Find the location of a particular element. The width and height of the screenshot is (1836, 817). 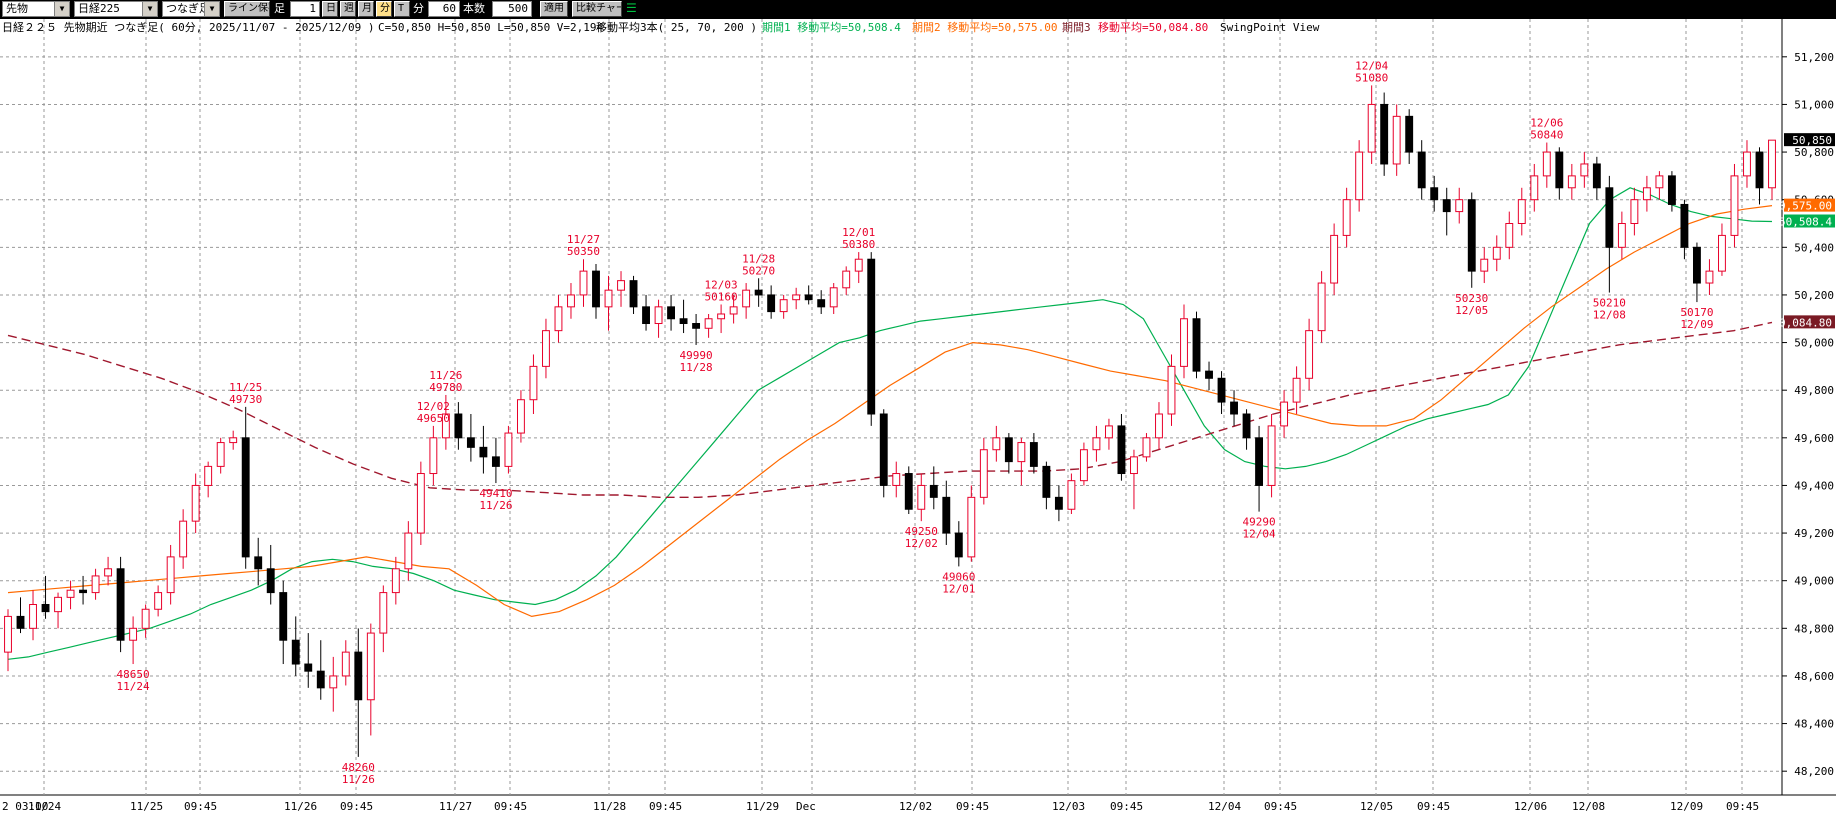

save-line-button: ライン保存 is located at coordinates (247, 9).